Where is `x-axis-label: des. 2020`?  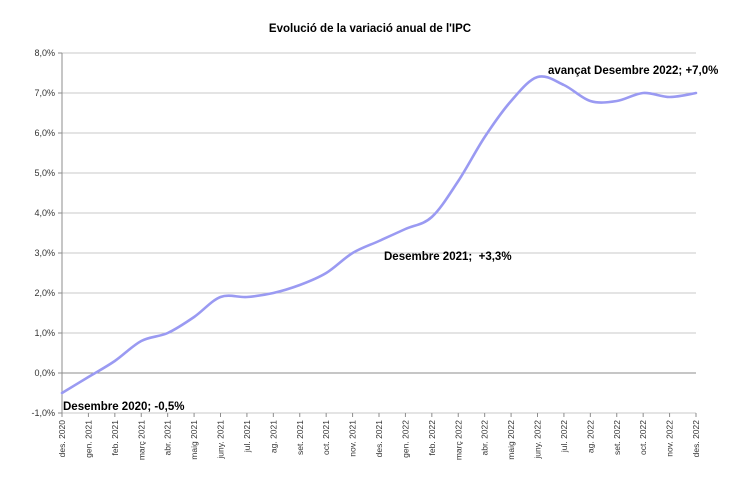
x-axis-label: des. 2020 is located at coordinates (62, 439).